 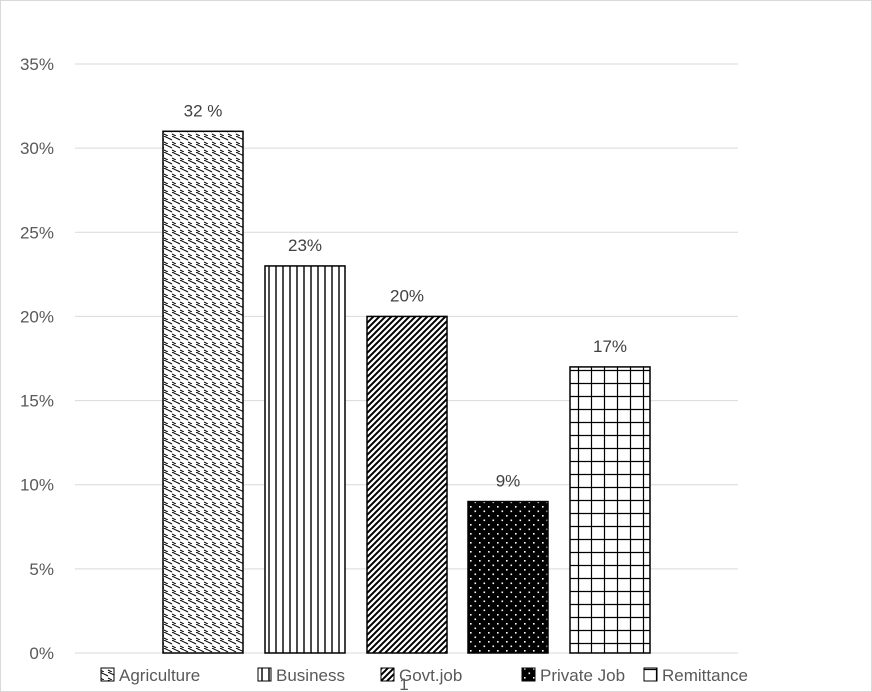 I want to click on y-tick-label: 0%, so click(x=41, y=653).